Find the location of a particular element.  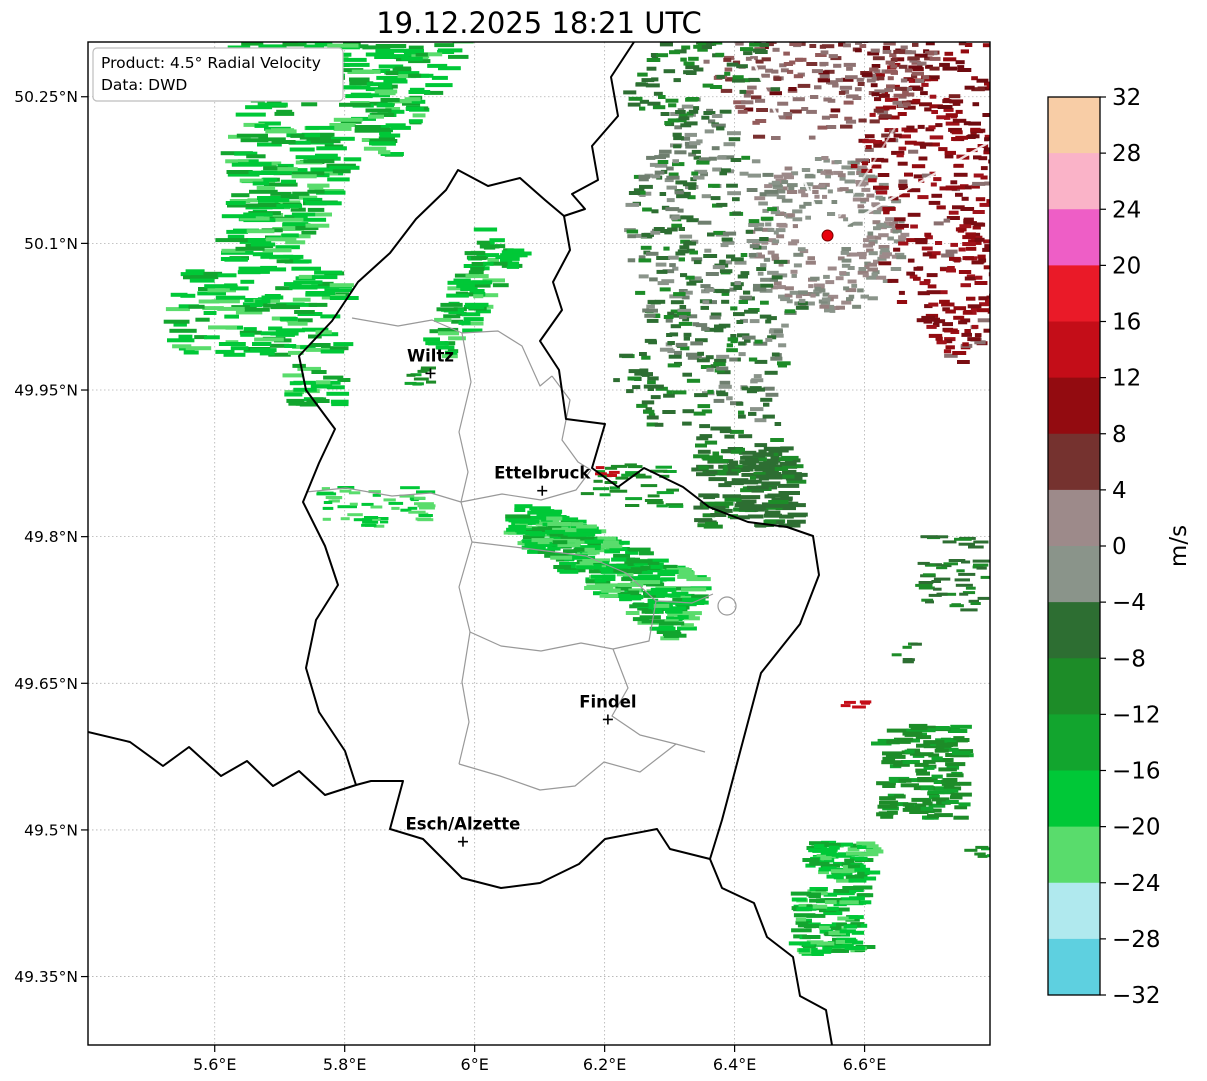

y-tick-label: 50.1°N is located at coordinates (51, 244).